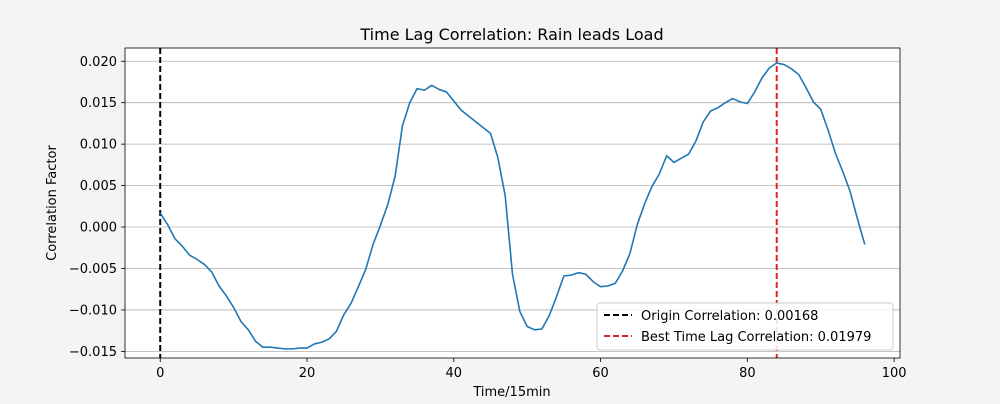 This screenshot has width=1000, height=404. I want to click on x-tick-label-4: 80, so click(747, 373).